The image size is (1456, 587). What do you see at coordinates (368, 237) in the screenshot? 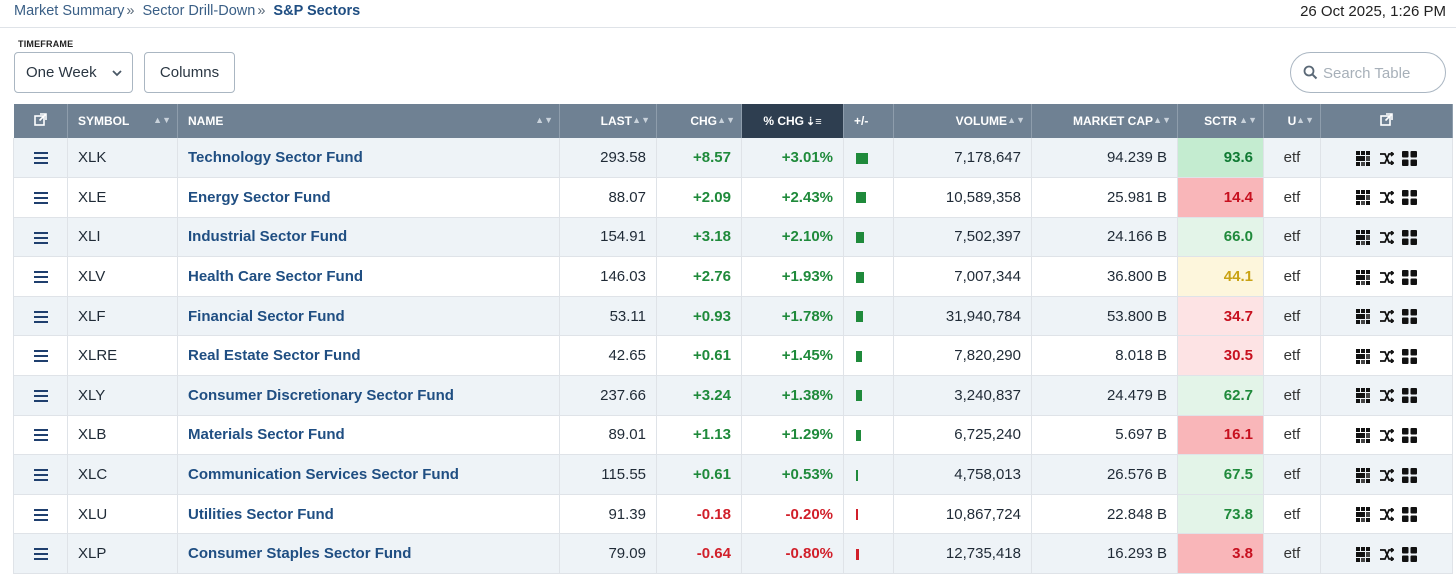
I see `row-name-link: Industrial Sector Fund` at bounding box center [368, 237].